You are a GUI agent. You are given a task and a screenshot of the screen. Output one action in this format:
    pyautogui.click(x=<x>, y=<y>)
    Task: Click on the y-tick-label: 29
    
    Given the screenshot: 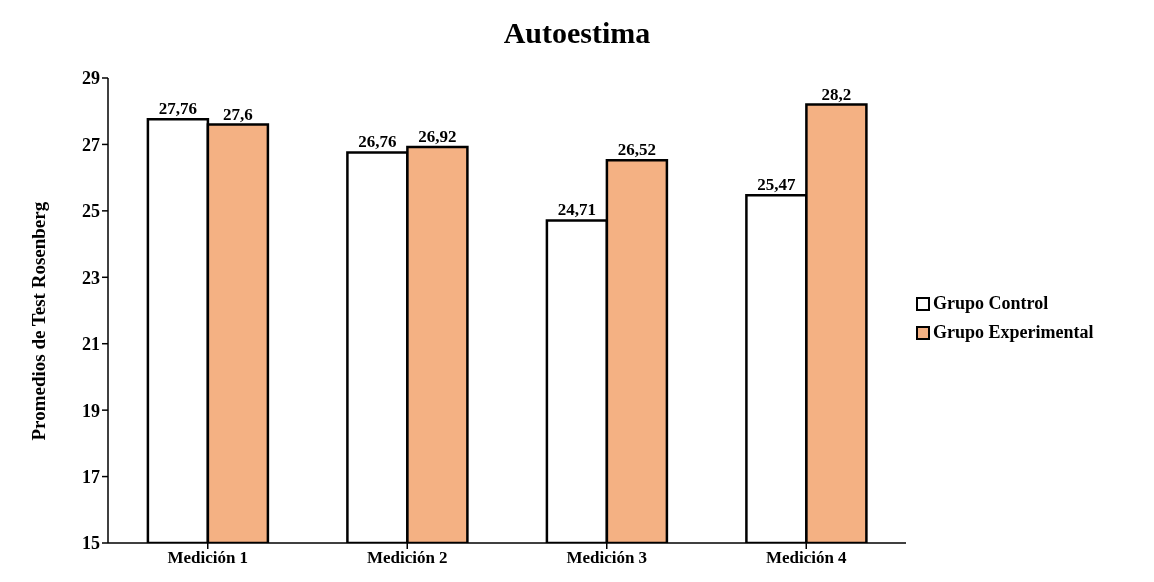 What is the action you would take?
    pyautogui.click(x=91, y=78)
    